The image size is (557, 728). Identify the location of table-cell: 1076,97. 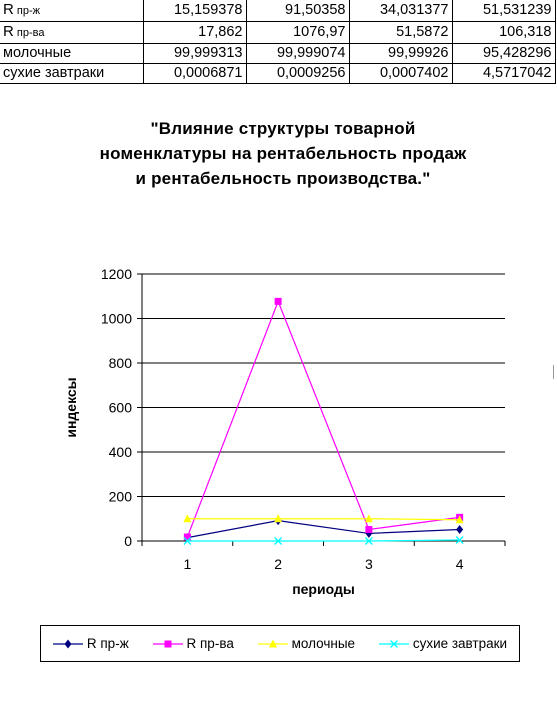
(298, 32).